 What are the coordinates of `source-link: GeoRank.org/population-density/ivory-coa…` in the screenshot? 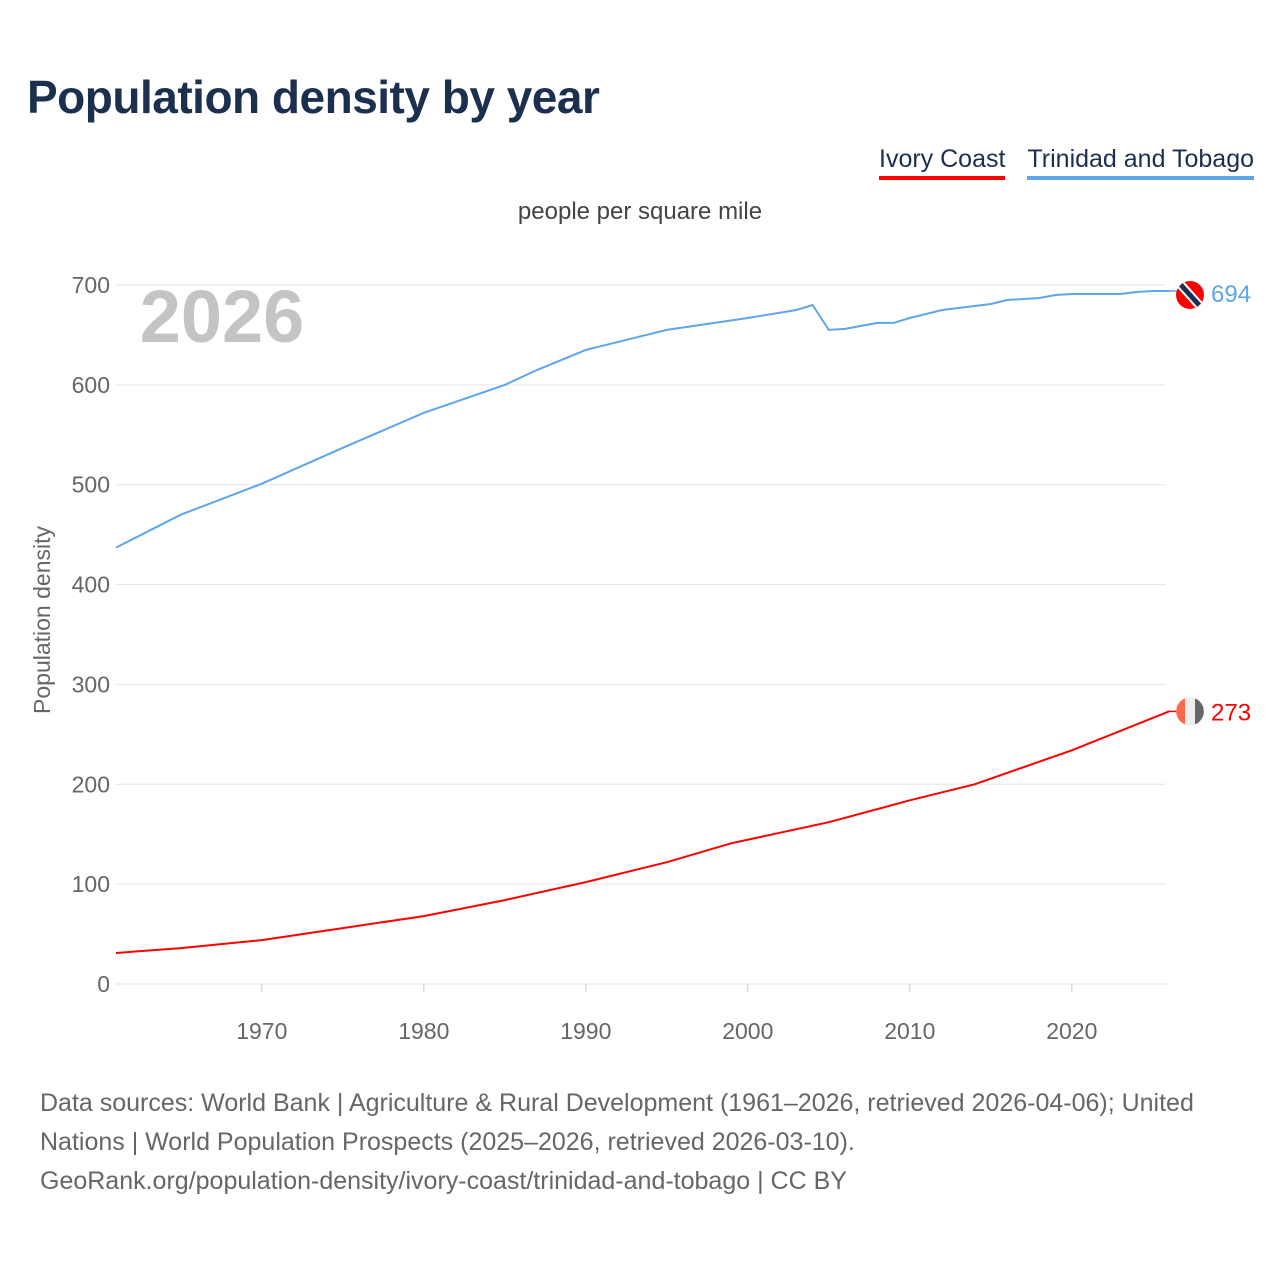 It's located at (443, 1181).